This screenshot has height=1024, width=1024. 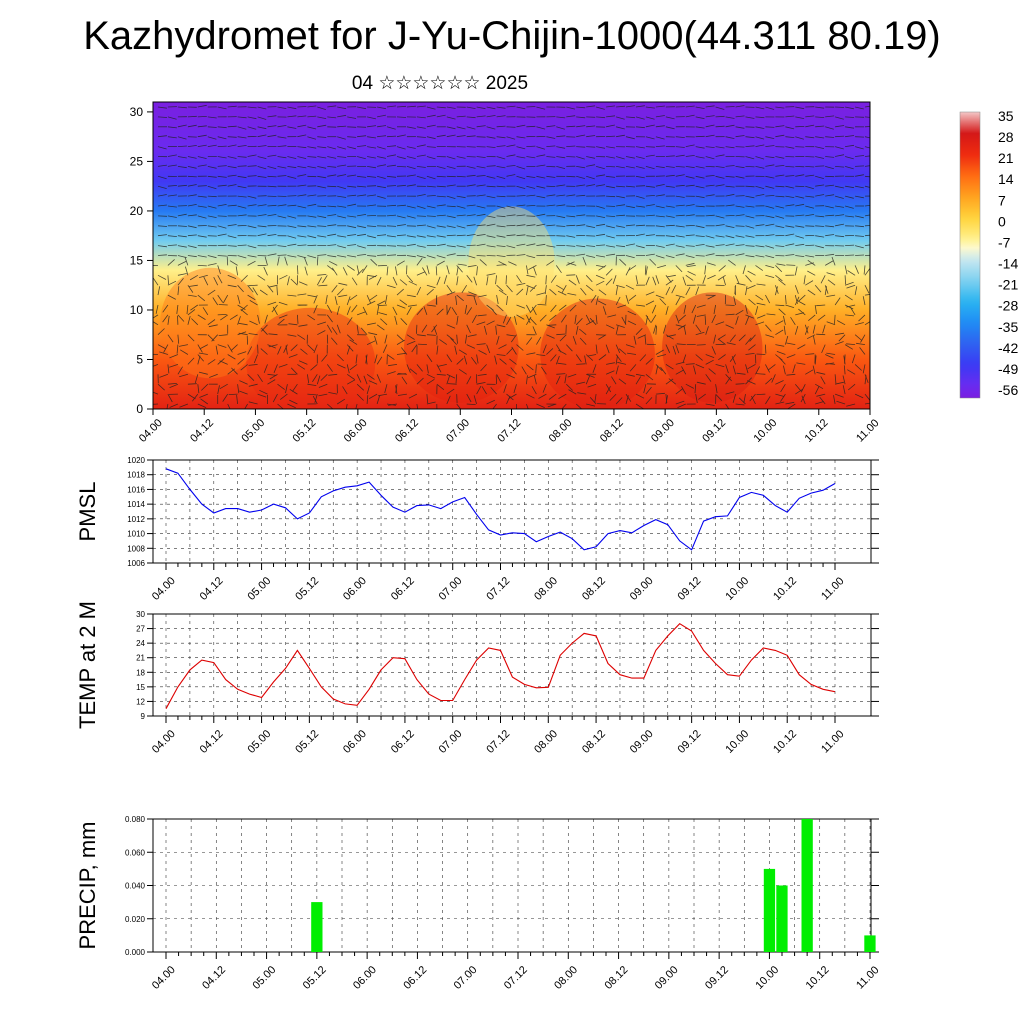 I want to click on y-tick-label: 0.000, so click(x=135, y=952).